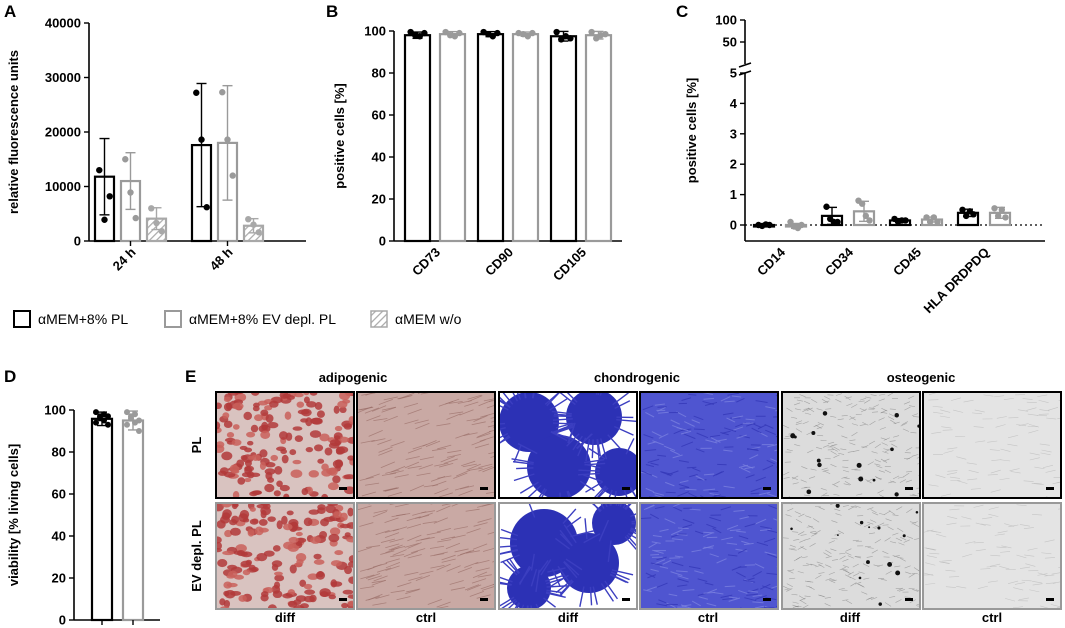  What do you see at coordinates (568, 617) in the screenshot?
I see `col-label-3: diff` at bounding box center [568, 617].